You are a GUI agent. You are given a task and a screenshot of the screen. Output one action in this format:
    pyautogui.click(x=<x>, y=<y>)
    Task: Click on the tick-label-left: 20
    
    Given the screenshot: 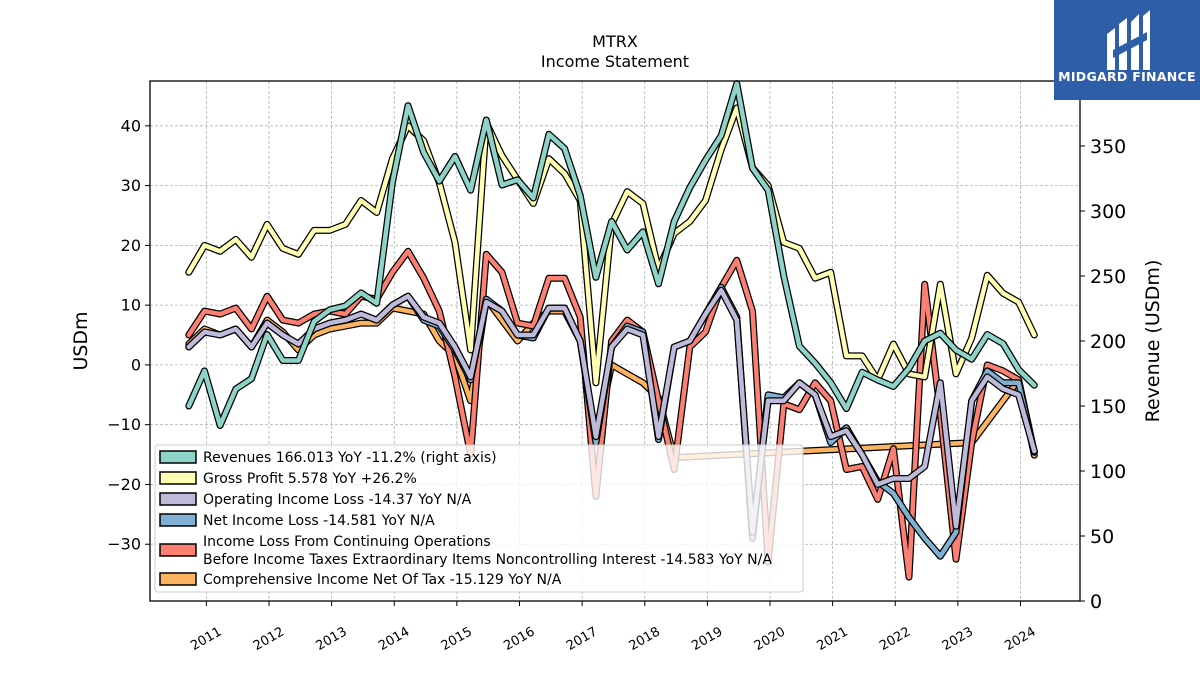 What is the action you would take?
    pyautogui.click(x=131, y=245)
    